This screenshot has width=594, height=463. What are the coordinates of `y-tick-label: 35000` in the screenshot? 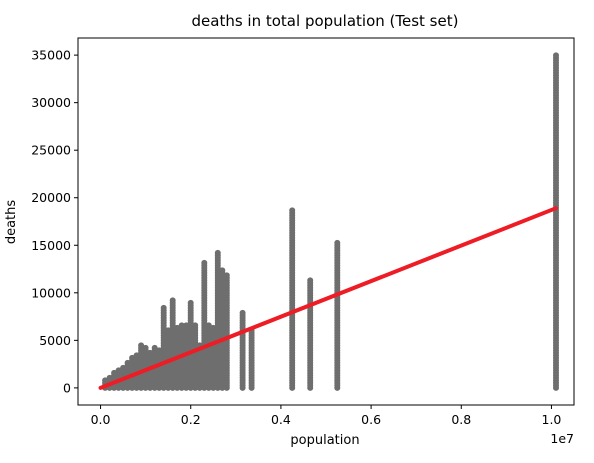 It's located at (51, 55).